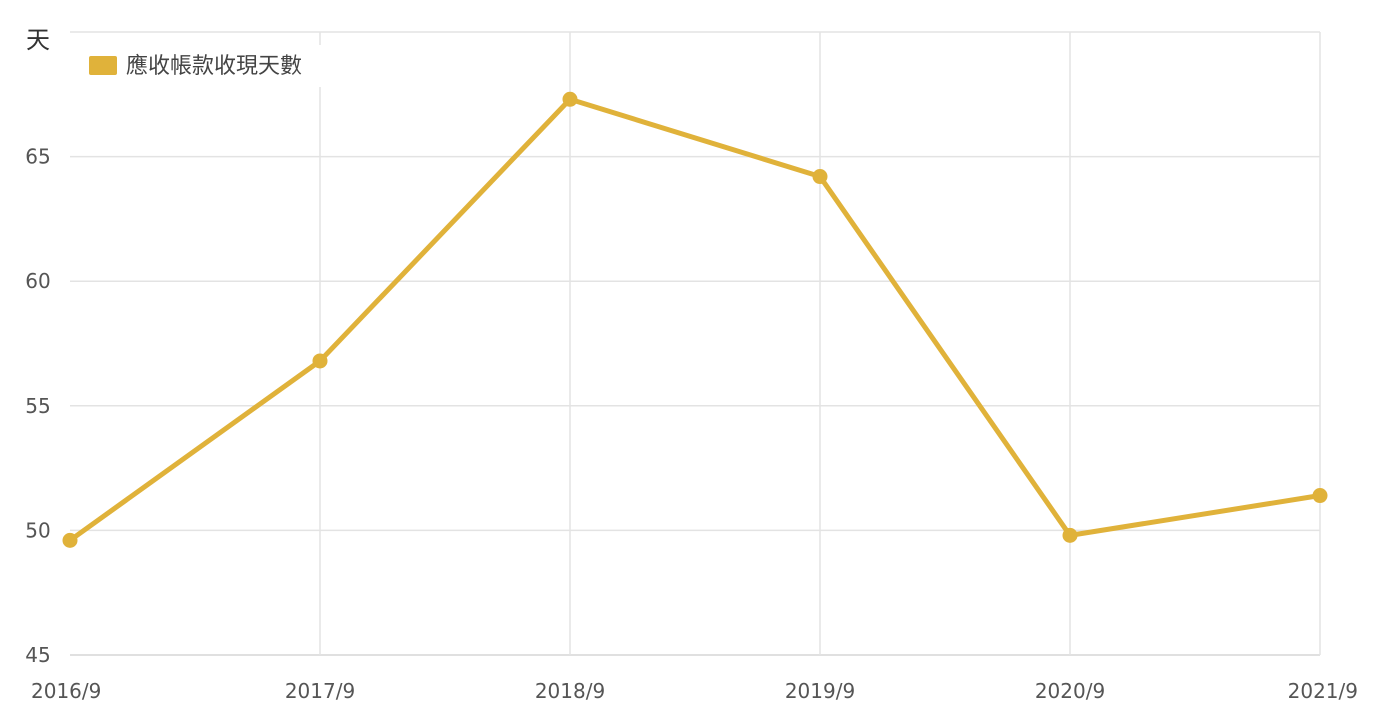 The width and height of the screenshot is (1376, 721). Describe the element at coordinates (214, 66) in the screenshot. I see `legend-label: 應收帳款收現天數` at that location.